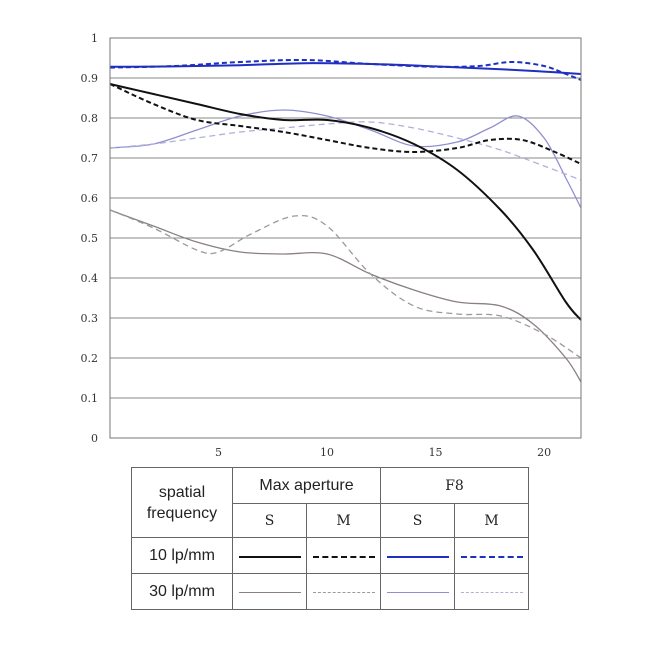 The height and width of the screenshot is (650, 650). I want to click on legend-col-max-s: S, so click(269, 520).